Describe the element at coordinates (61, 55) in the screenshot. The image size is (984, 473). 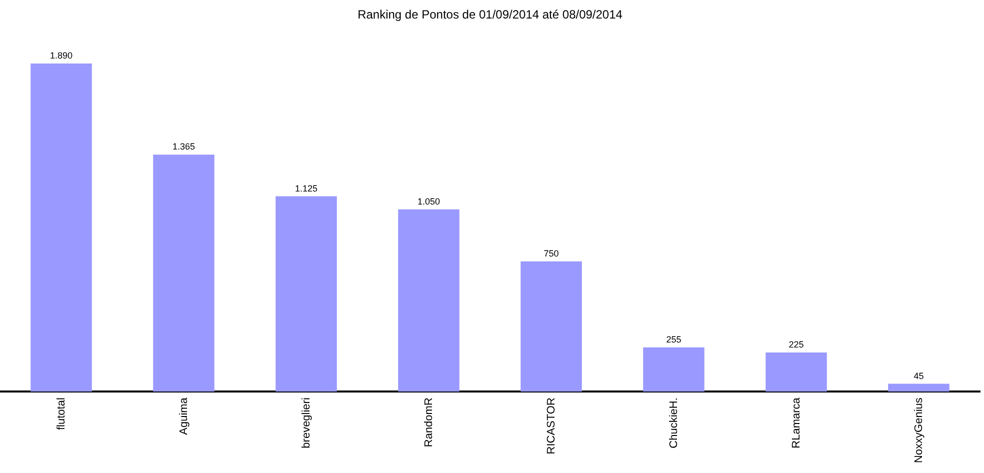
I see `data-label: 1.890` at that location.